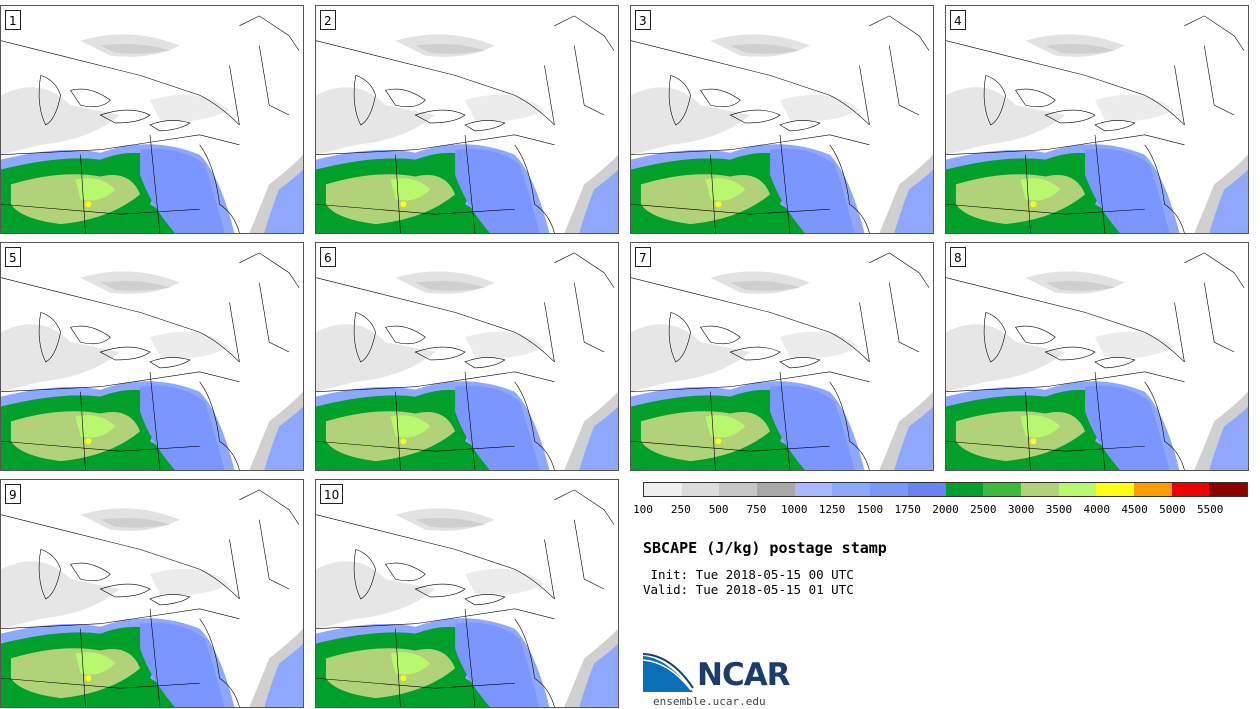 The height and width of the screenshot is (709, 1260). I want to click on colorbar-tick: 1000, so click(794, 509).